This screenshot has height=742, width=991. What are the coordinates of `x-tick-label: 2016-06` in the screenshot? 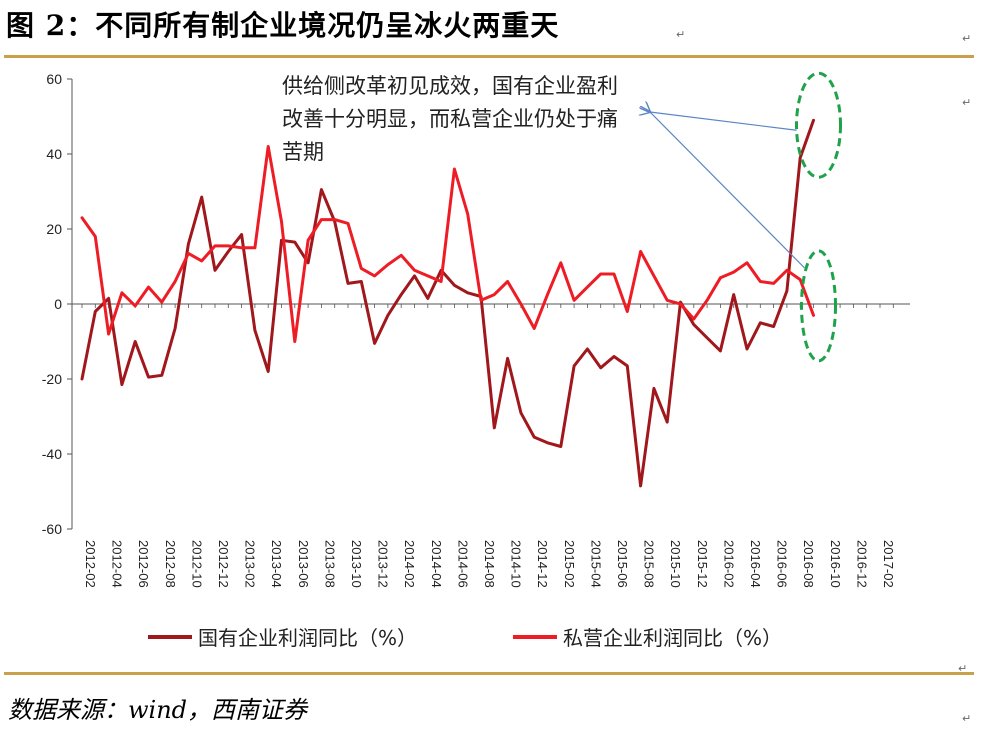 It's located at (782, 564).